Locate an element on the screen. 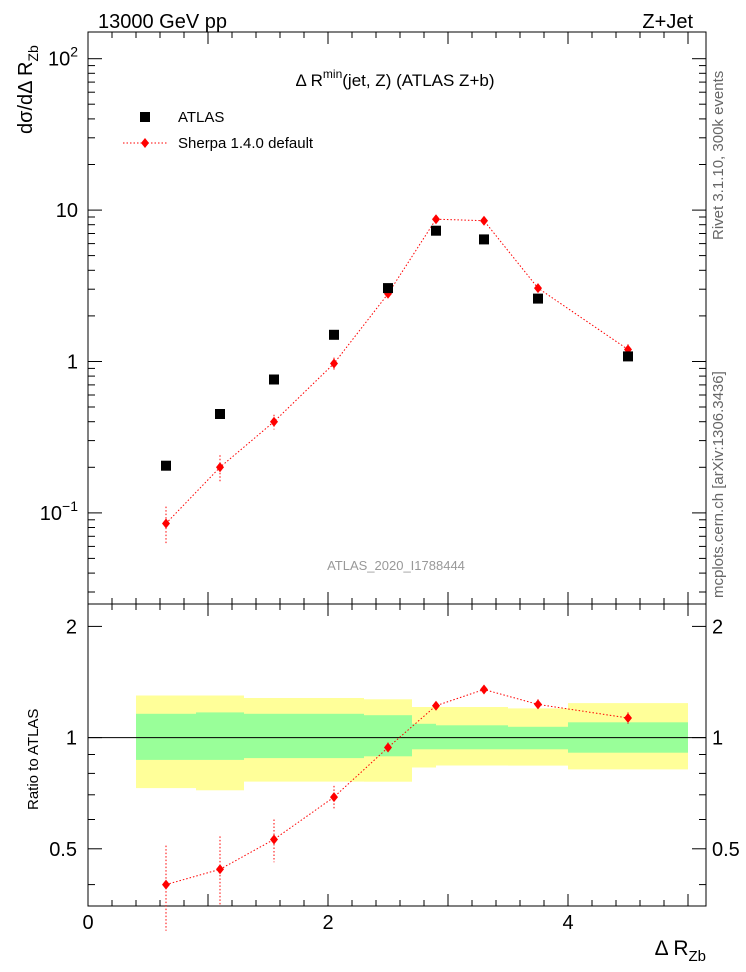 Image resolution: width=746 pixels, height=972 pixels. chart-title: Δ Rmin(jet, Z) (ATLAS Z+b) is located at coordinates (394, 78).